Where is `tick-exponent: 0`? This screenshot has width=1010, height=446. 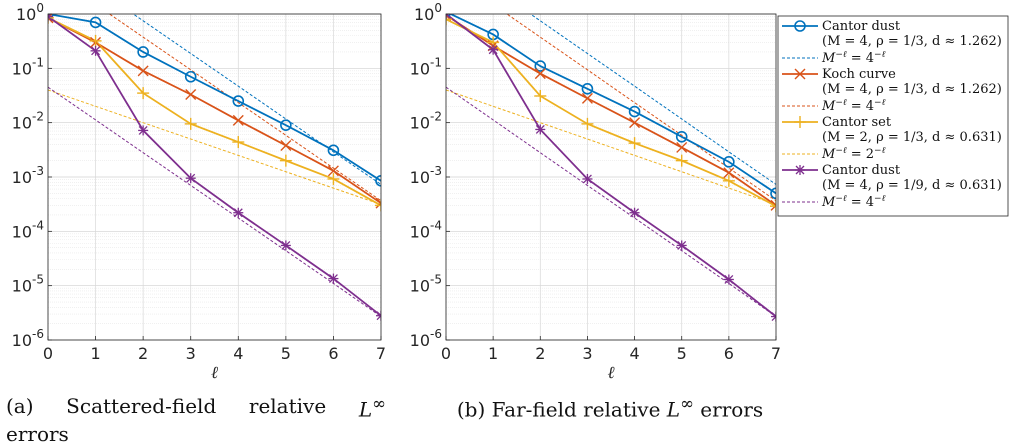 tick-exponent: 0 is located at coordinates (438, 8).